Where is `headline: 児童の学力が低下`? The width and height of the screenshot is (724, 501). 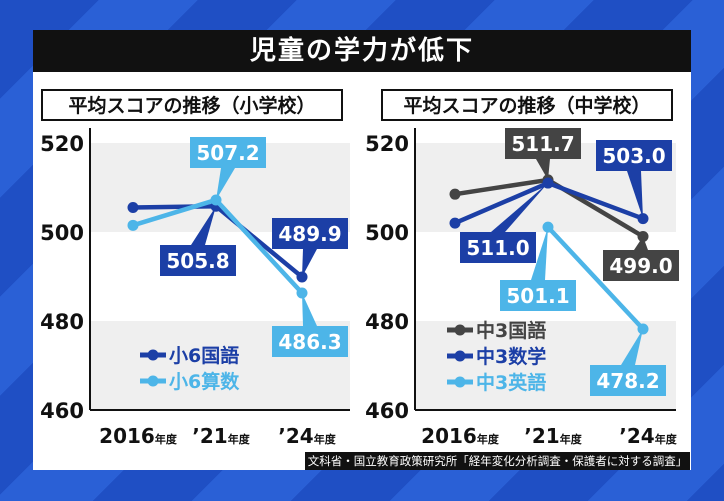
headline: 児童の学力が低下 is located at coordinates (362, 51).